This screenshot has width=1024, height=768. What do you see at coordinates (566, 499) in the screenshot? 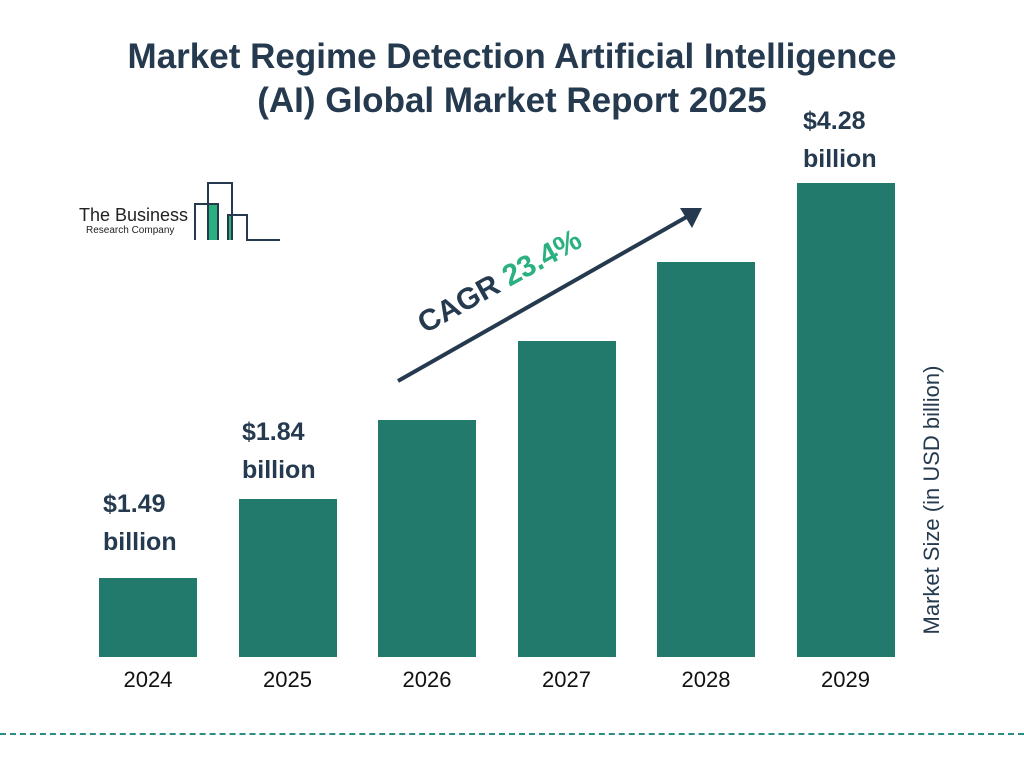
I see `bar-2027` at bounding box center [566, 499].